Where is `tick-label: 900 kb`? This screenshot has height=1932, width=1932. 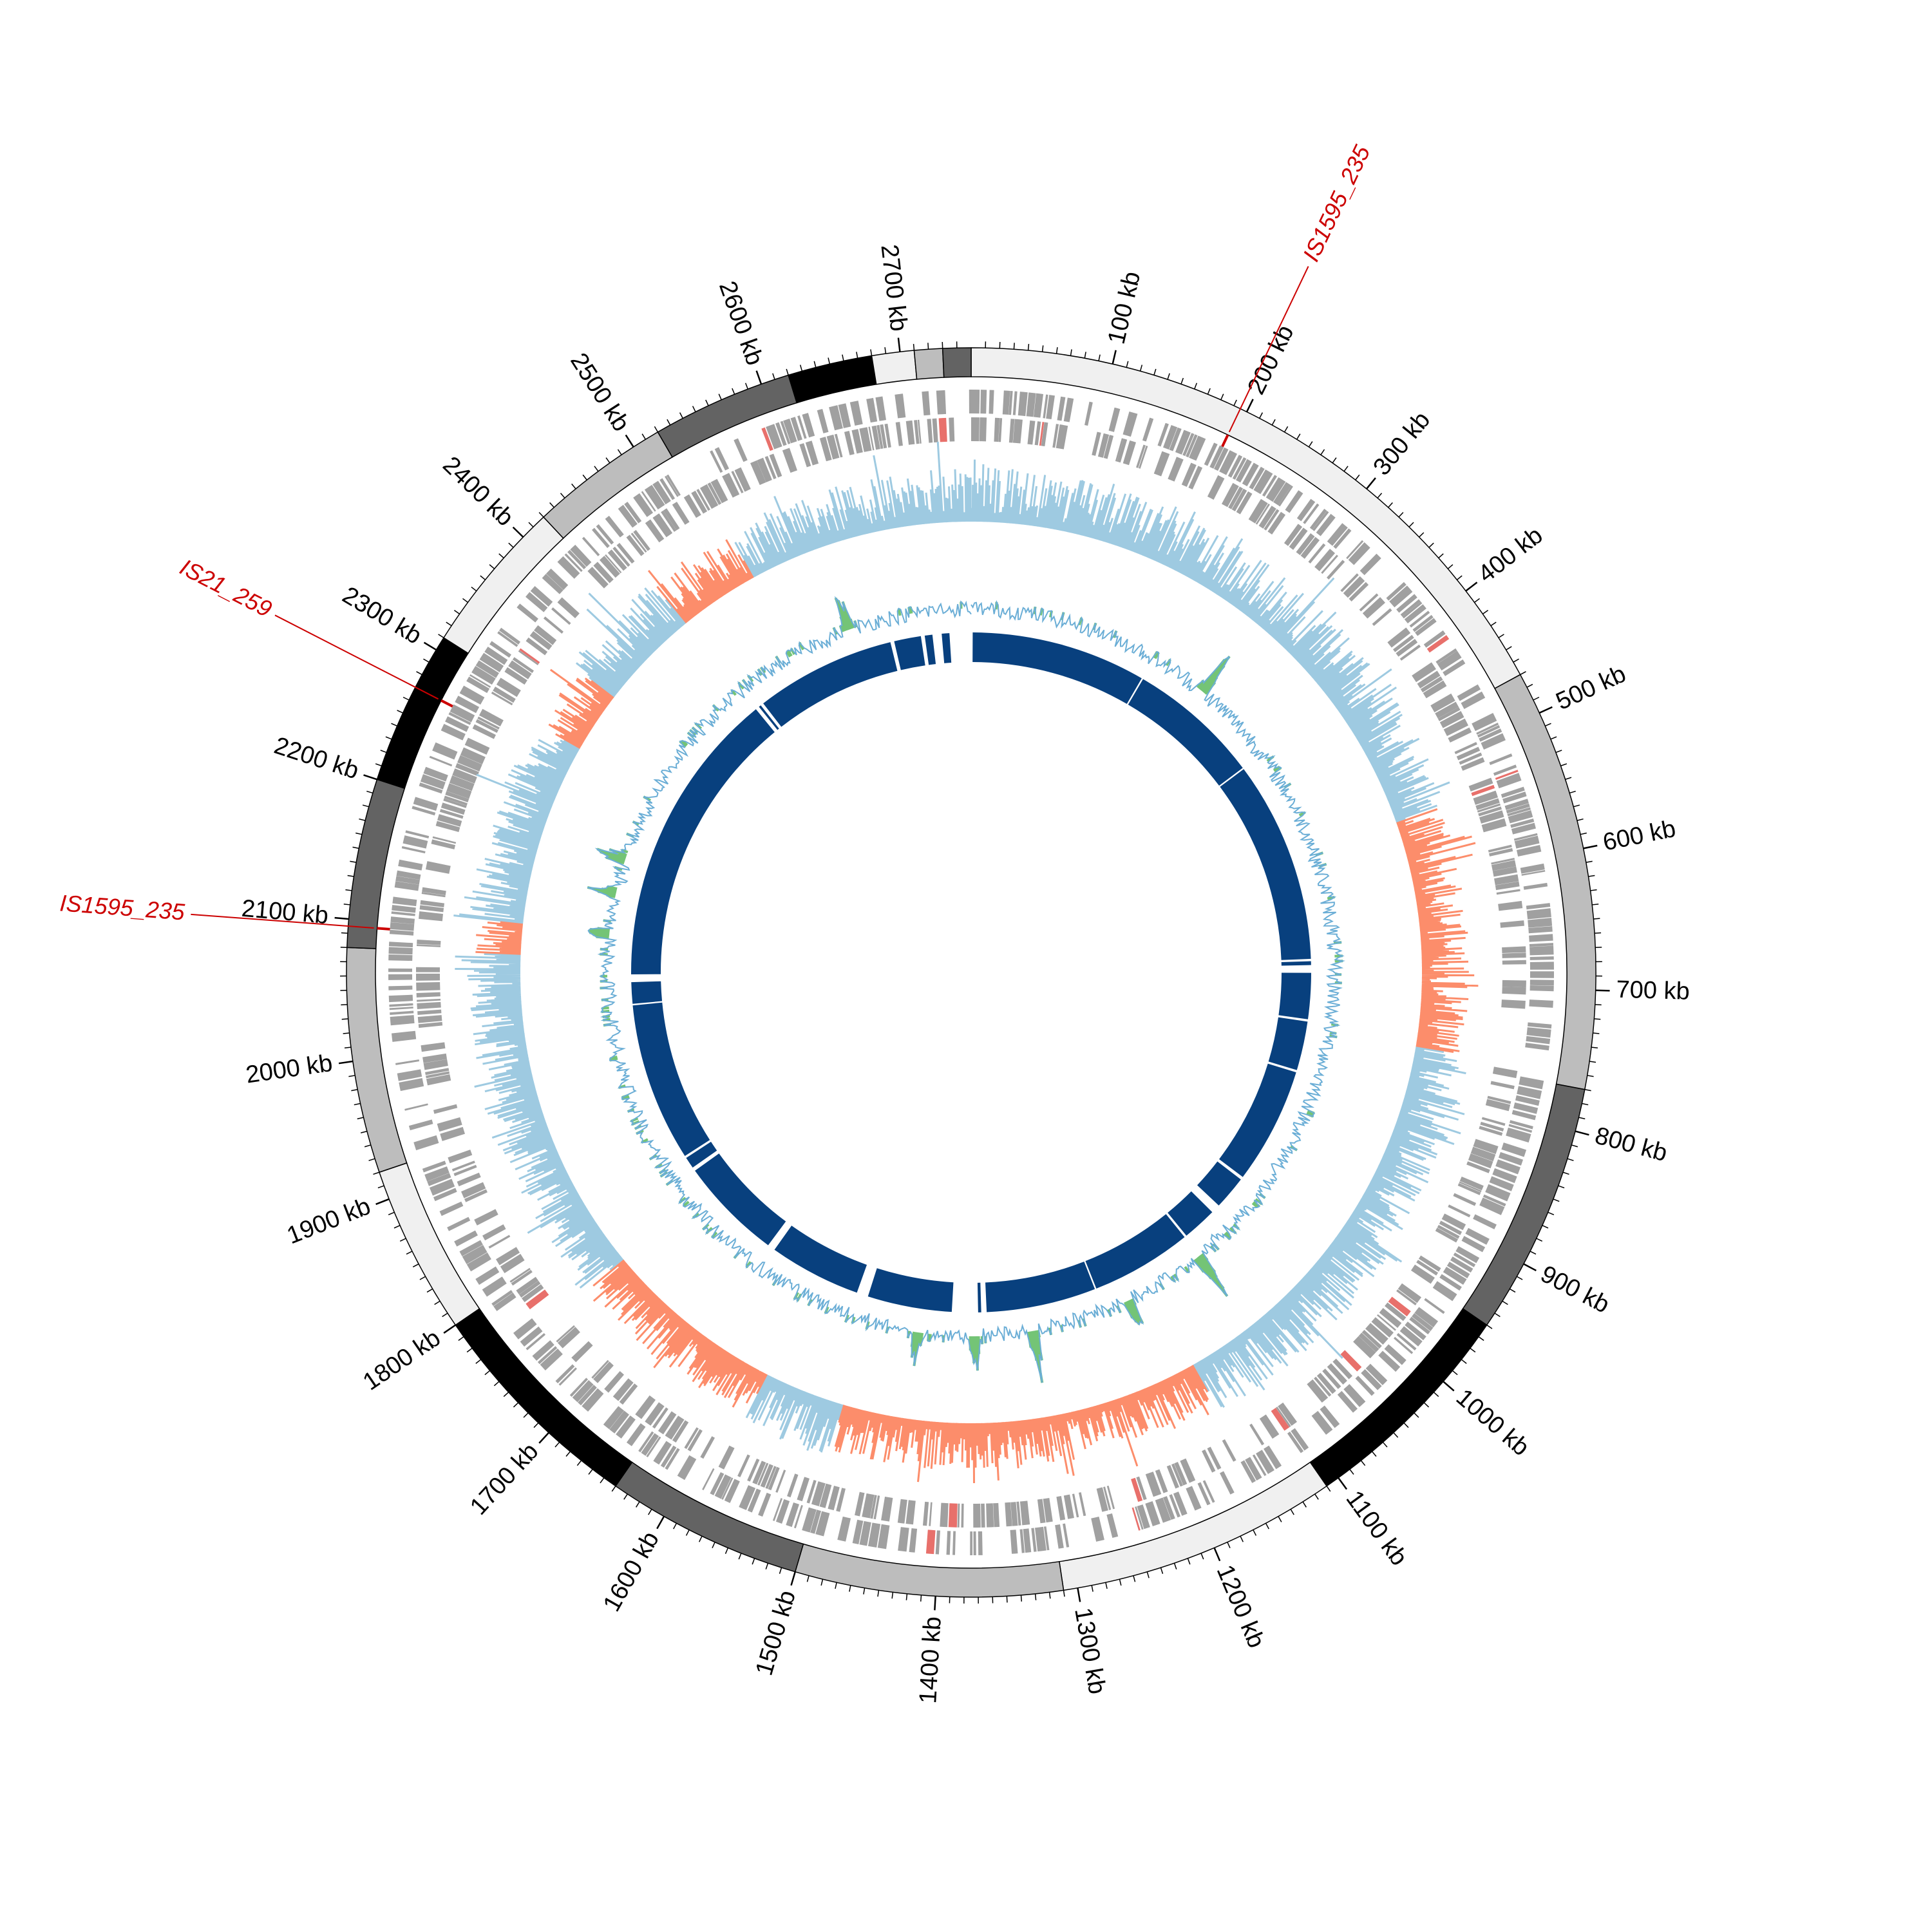 tick-label: 900 kb is located at coordinates (1575, 1289).